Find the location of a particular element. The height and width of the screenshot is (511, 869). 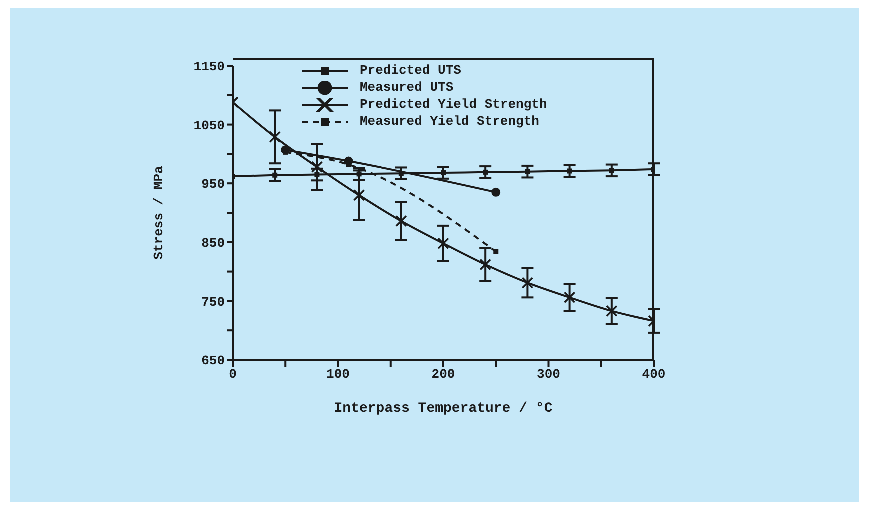

legend-label: Measured UTS is located at coordinates (407, 87).